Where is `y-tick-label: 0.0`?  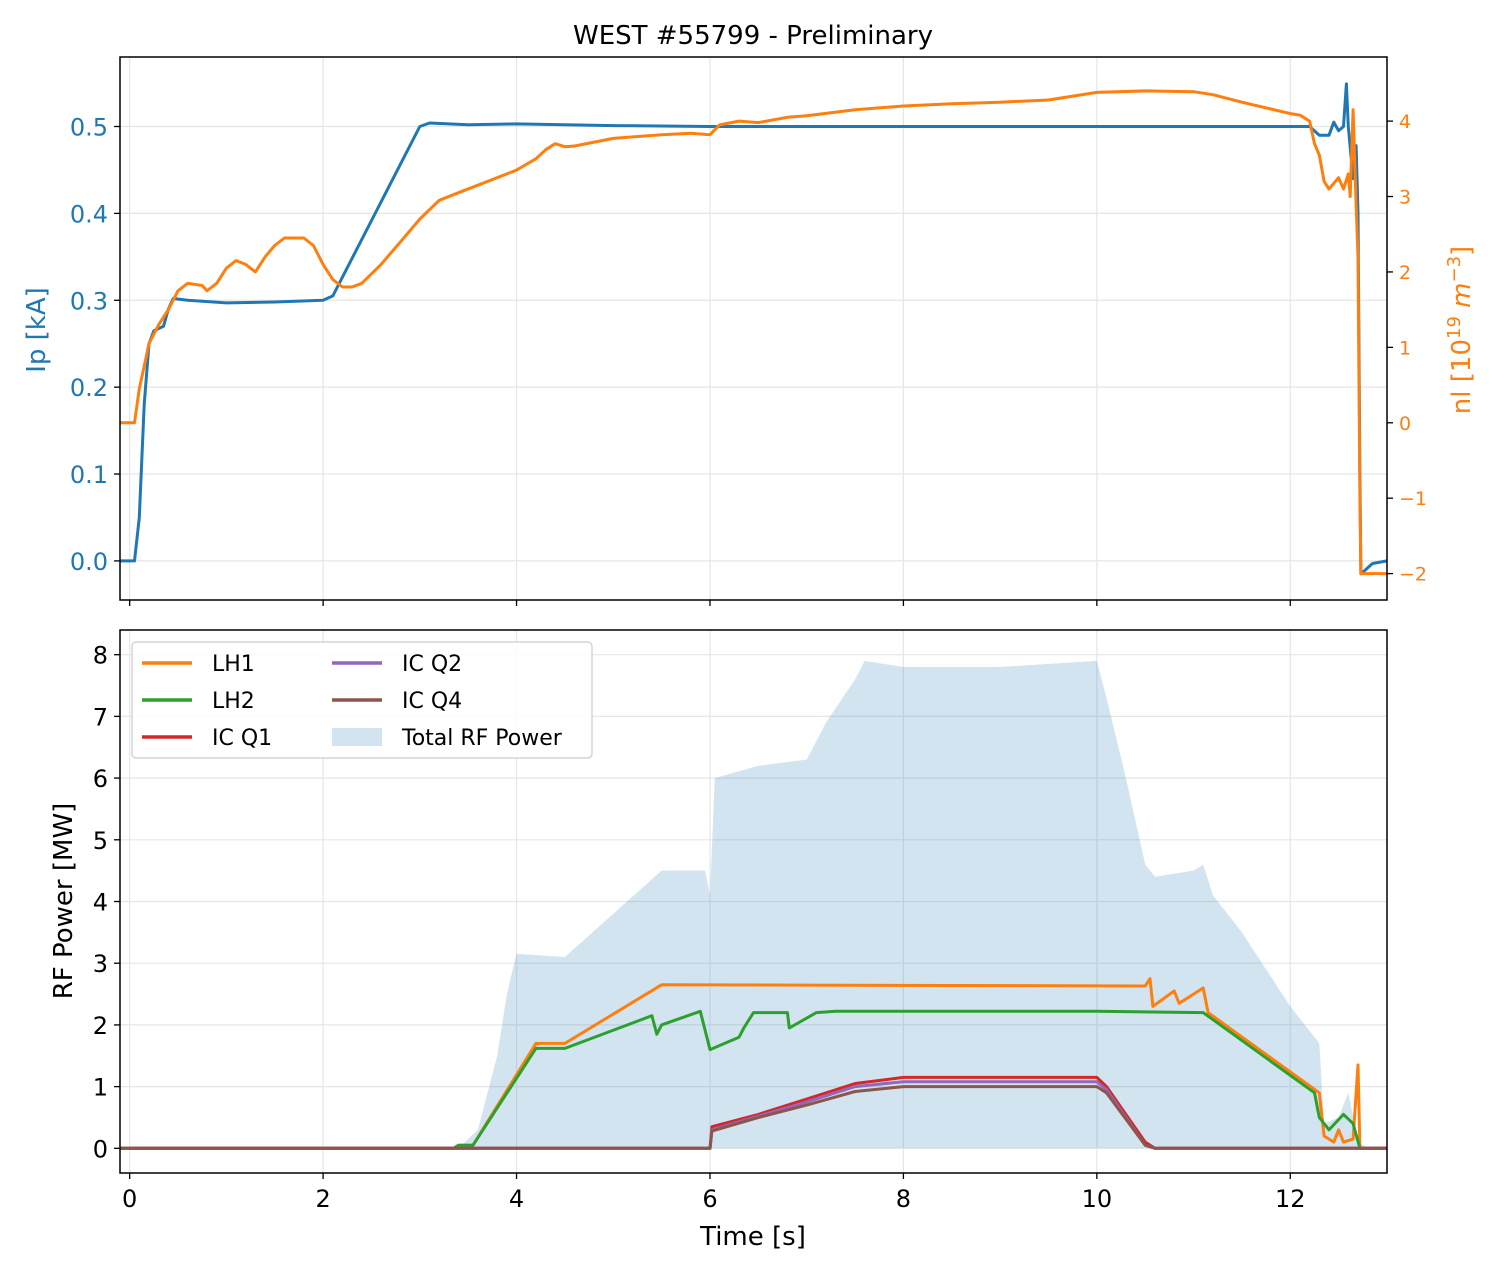
y-tick-label: 0.0 is located at coordinates (89, 562).